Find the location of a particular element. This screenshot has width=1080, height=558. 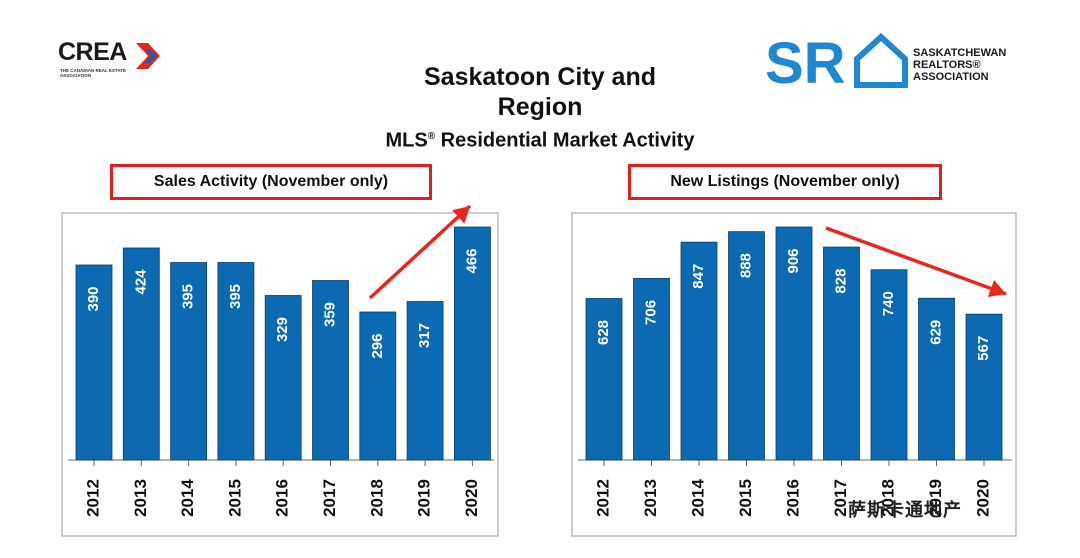

bar-value-label: 317 is located at coordinates (424, 335).